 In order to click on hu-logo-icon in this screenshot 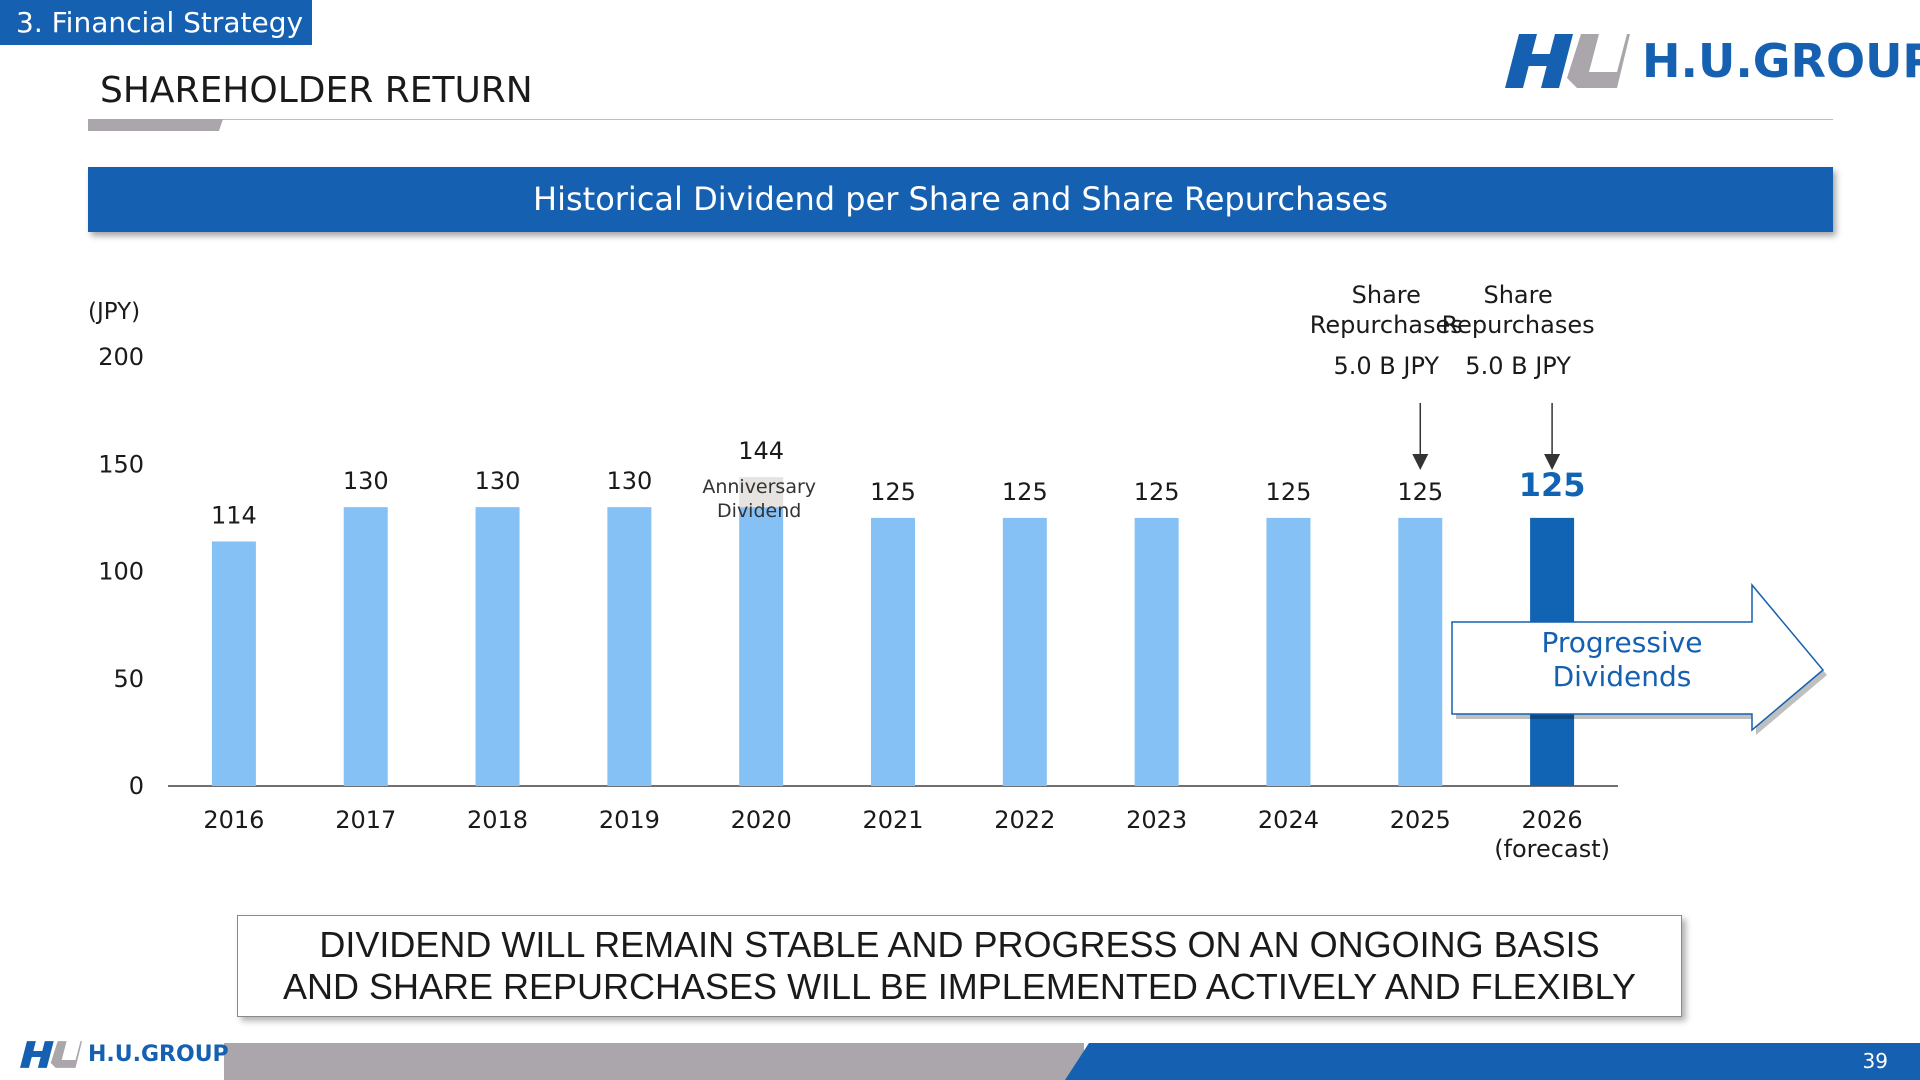, I will do `click(1567, 61)`.